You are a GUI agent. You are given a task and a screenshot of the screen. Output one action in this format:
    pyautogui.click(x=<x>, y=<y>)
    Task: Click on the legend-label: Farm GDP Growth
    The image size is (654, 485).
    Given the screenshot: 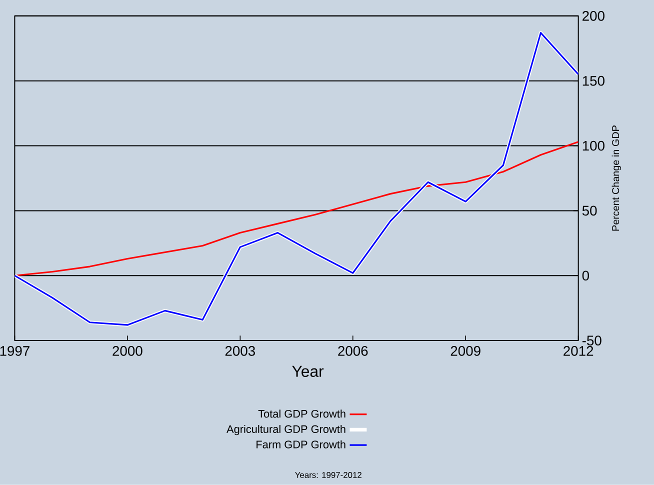 What is the action you would take?
    pyautogui.click(x=301, y=444)
    